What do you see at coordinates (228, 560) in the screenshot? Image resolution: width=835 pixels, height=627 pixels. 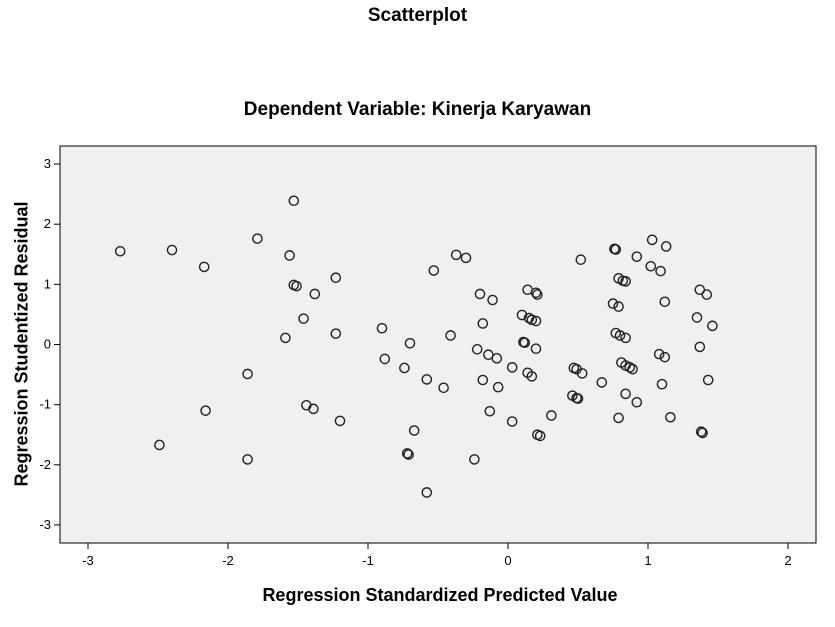 I see `x-tick-label: -2` at bounding box center [228, 560].